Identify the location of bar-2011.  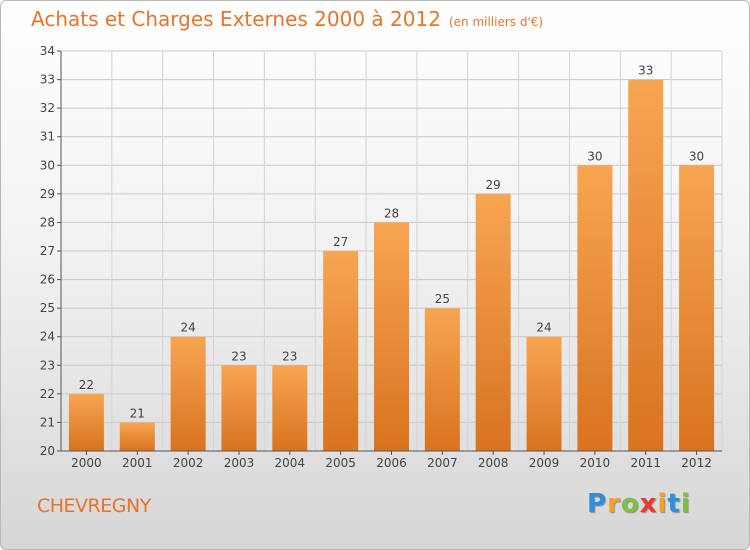
(646, 265).